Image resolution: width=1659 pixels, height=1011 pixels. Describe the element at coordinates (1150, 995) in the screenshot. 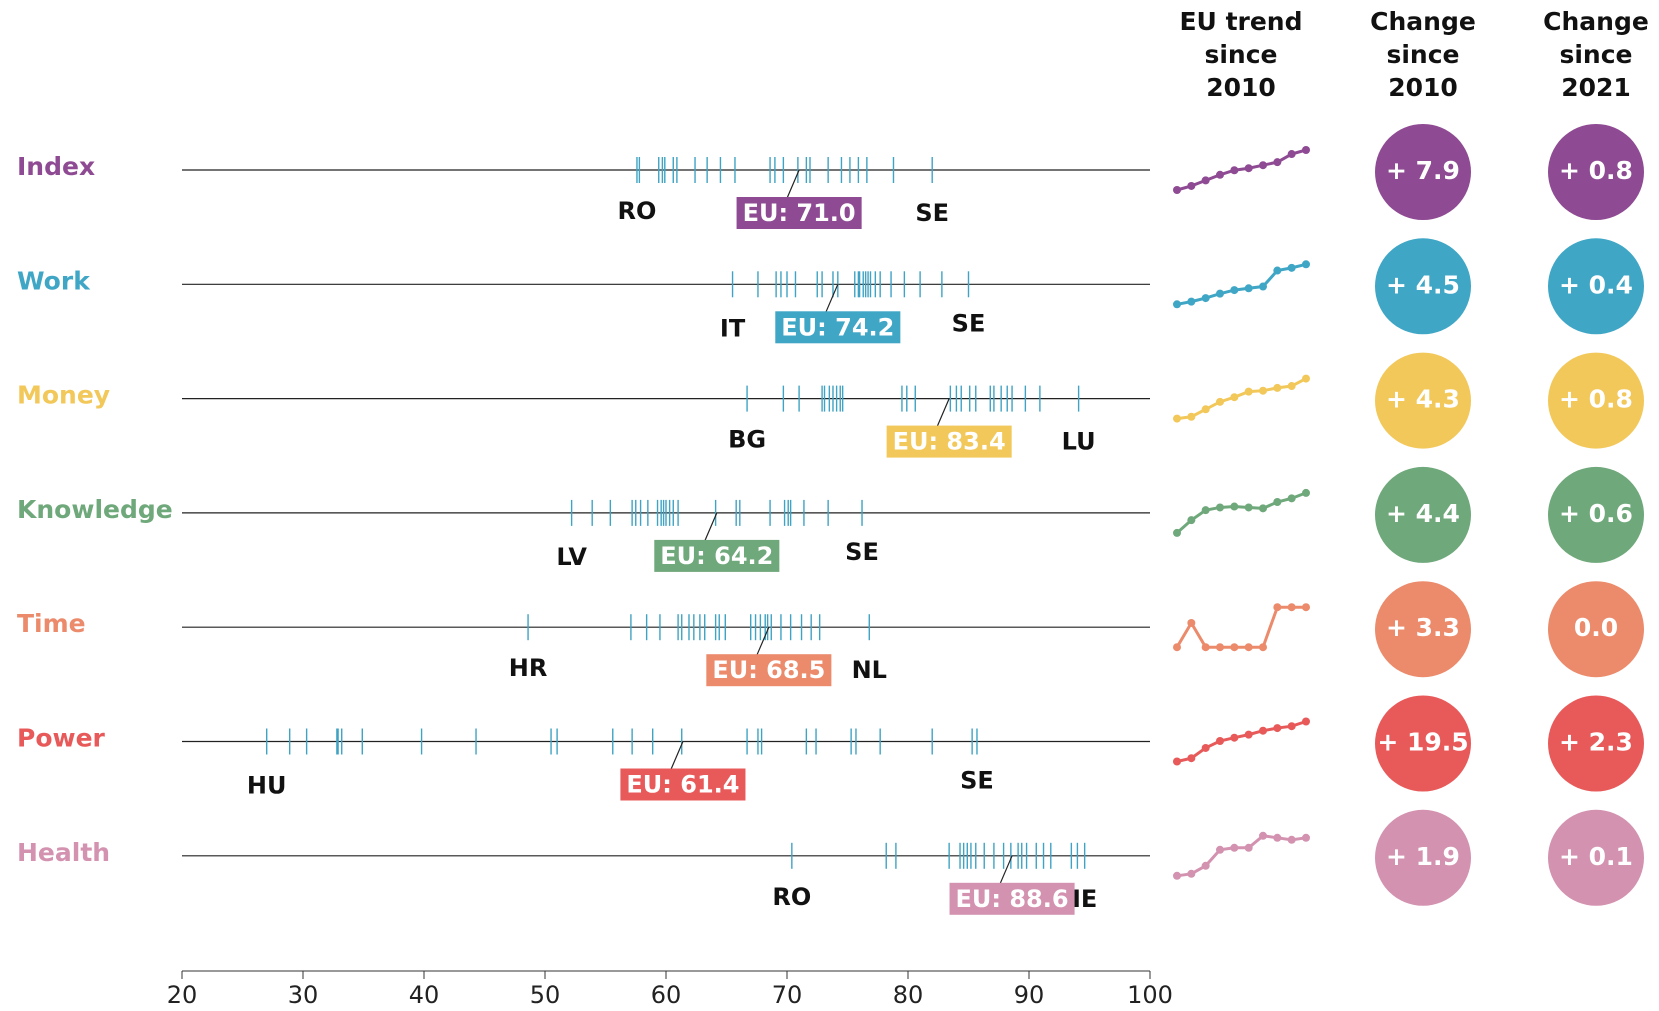

I see `x-tick-label: 100` at that location.